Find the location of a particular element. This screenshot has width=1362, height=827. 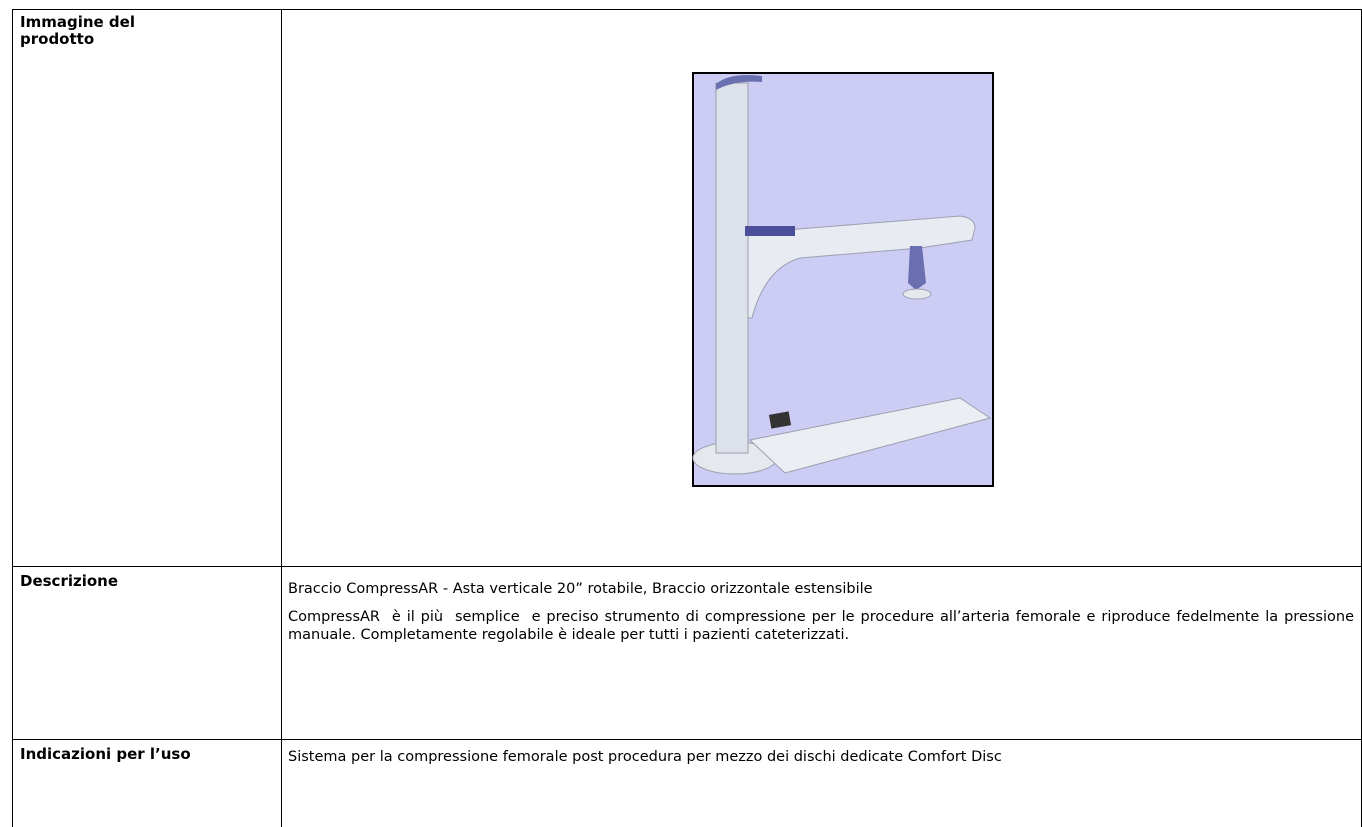

row-label: Descrizione is located at coordinates (69, 581).